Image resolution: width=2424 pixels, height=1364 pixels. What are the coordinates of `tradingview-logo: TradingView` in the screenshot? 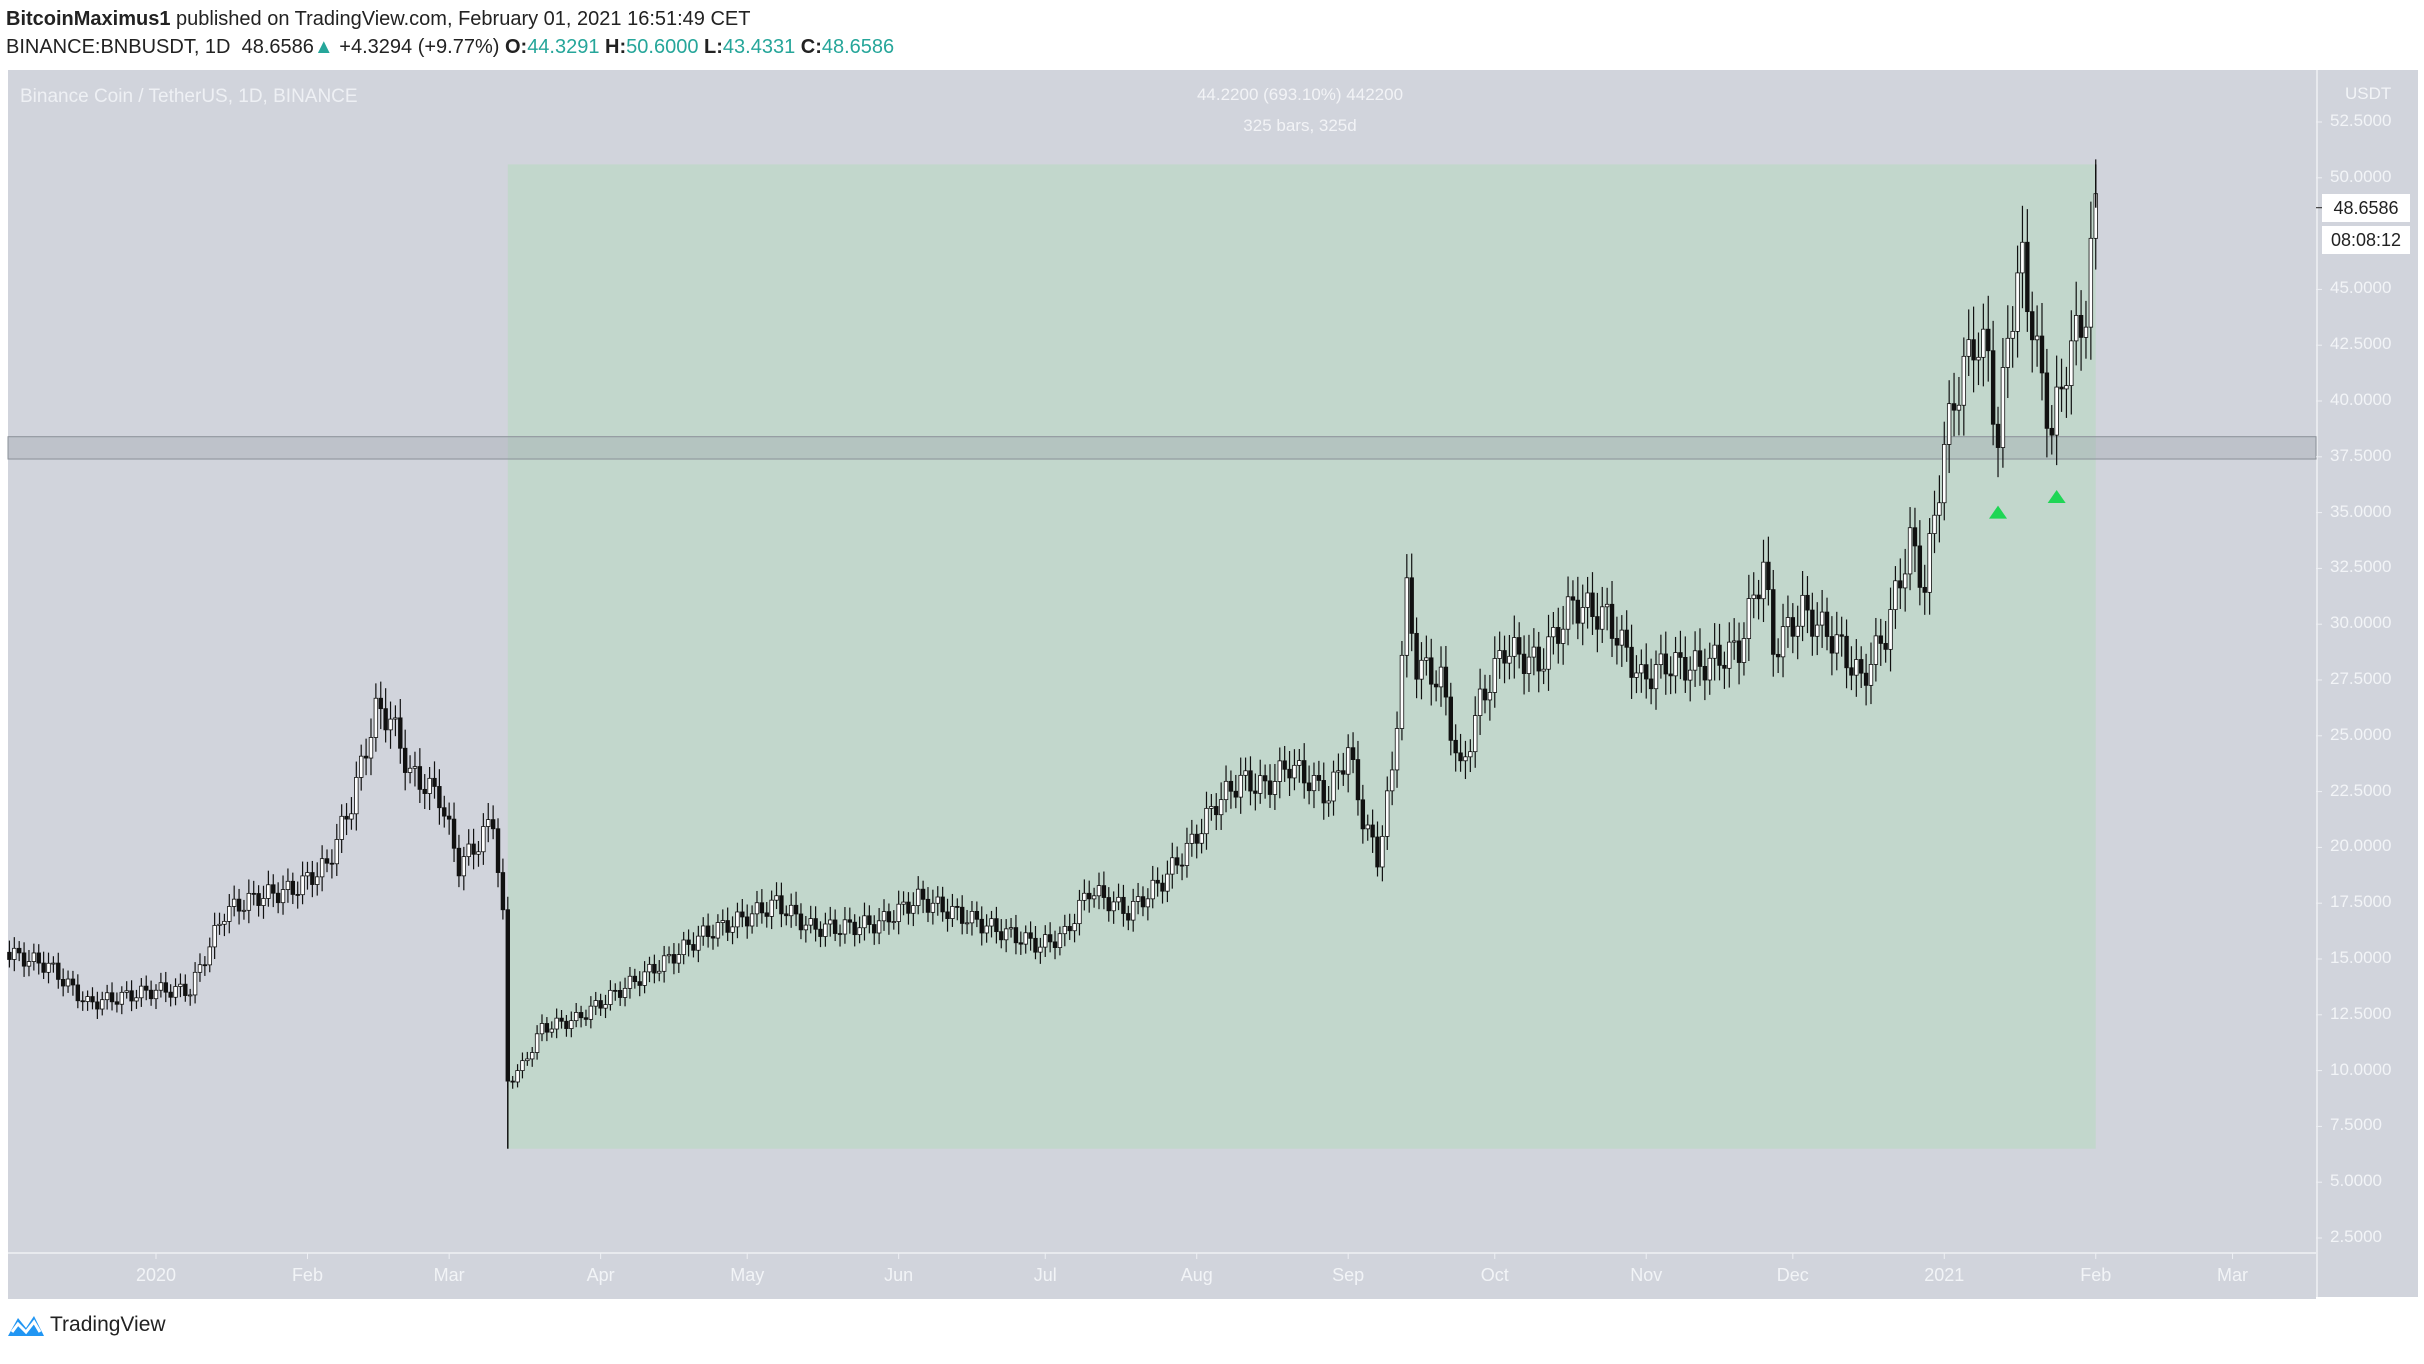 It's located at (86, 1325).